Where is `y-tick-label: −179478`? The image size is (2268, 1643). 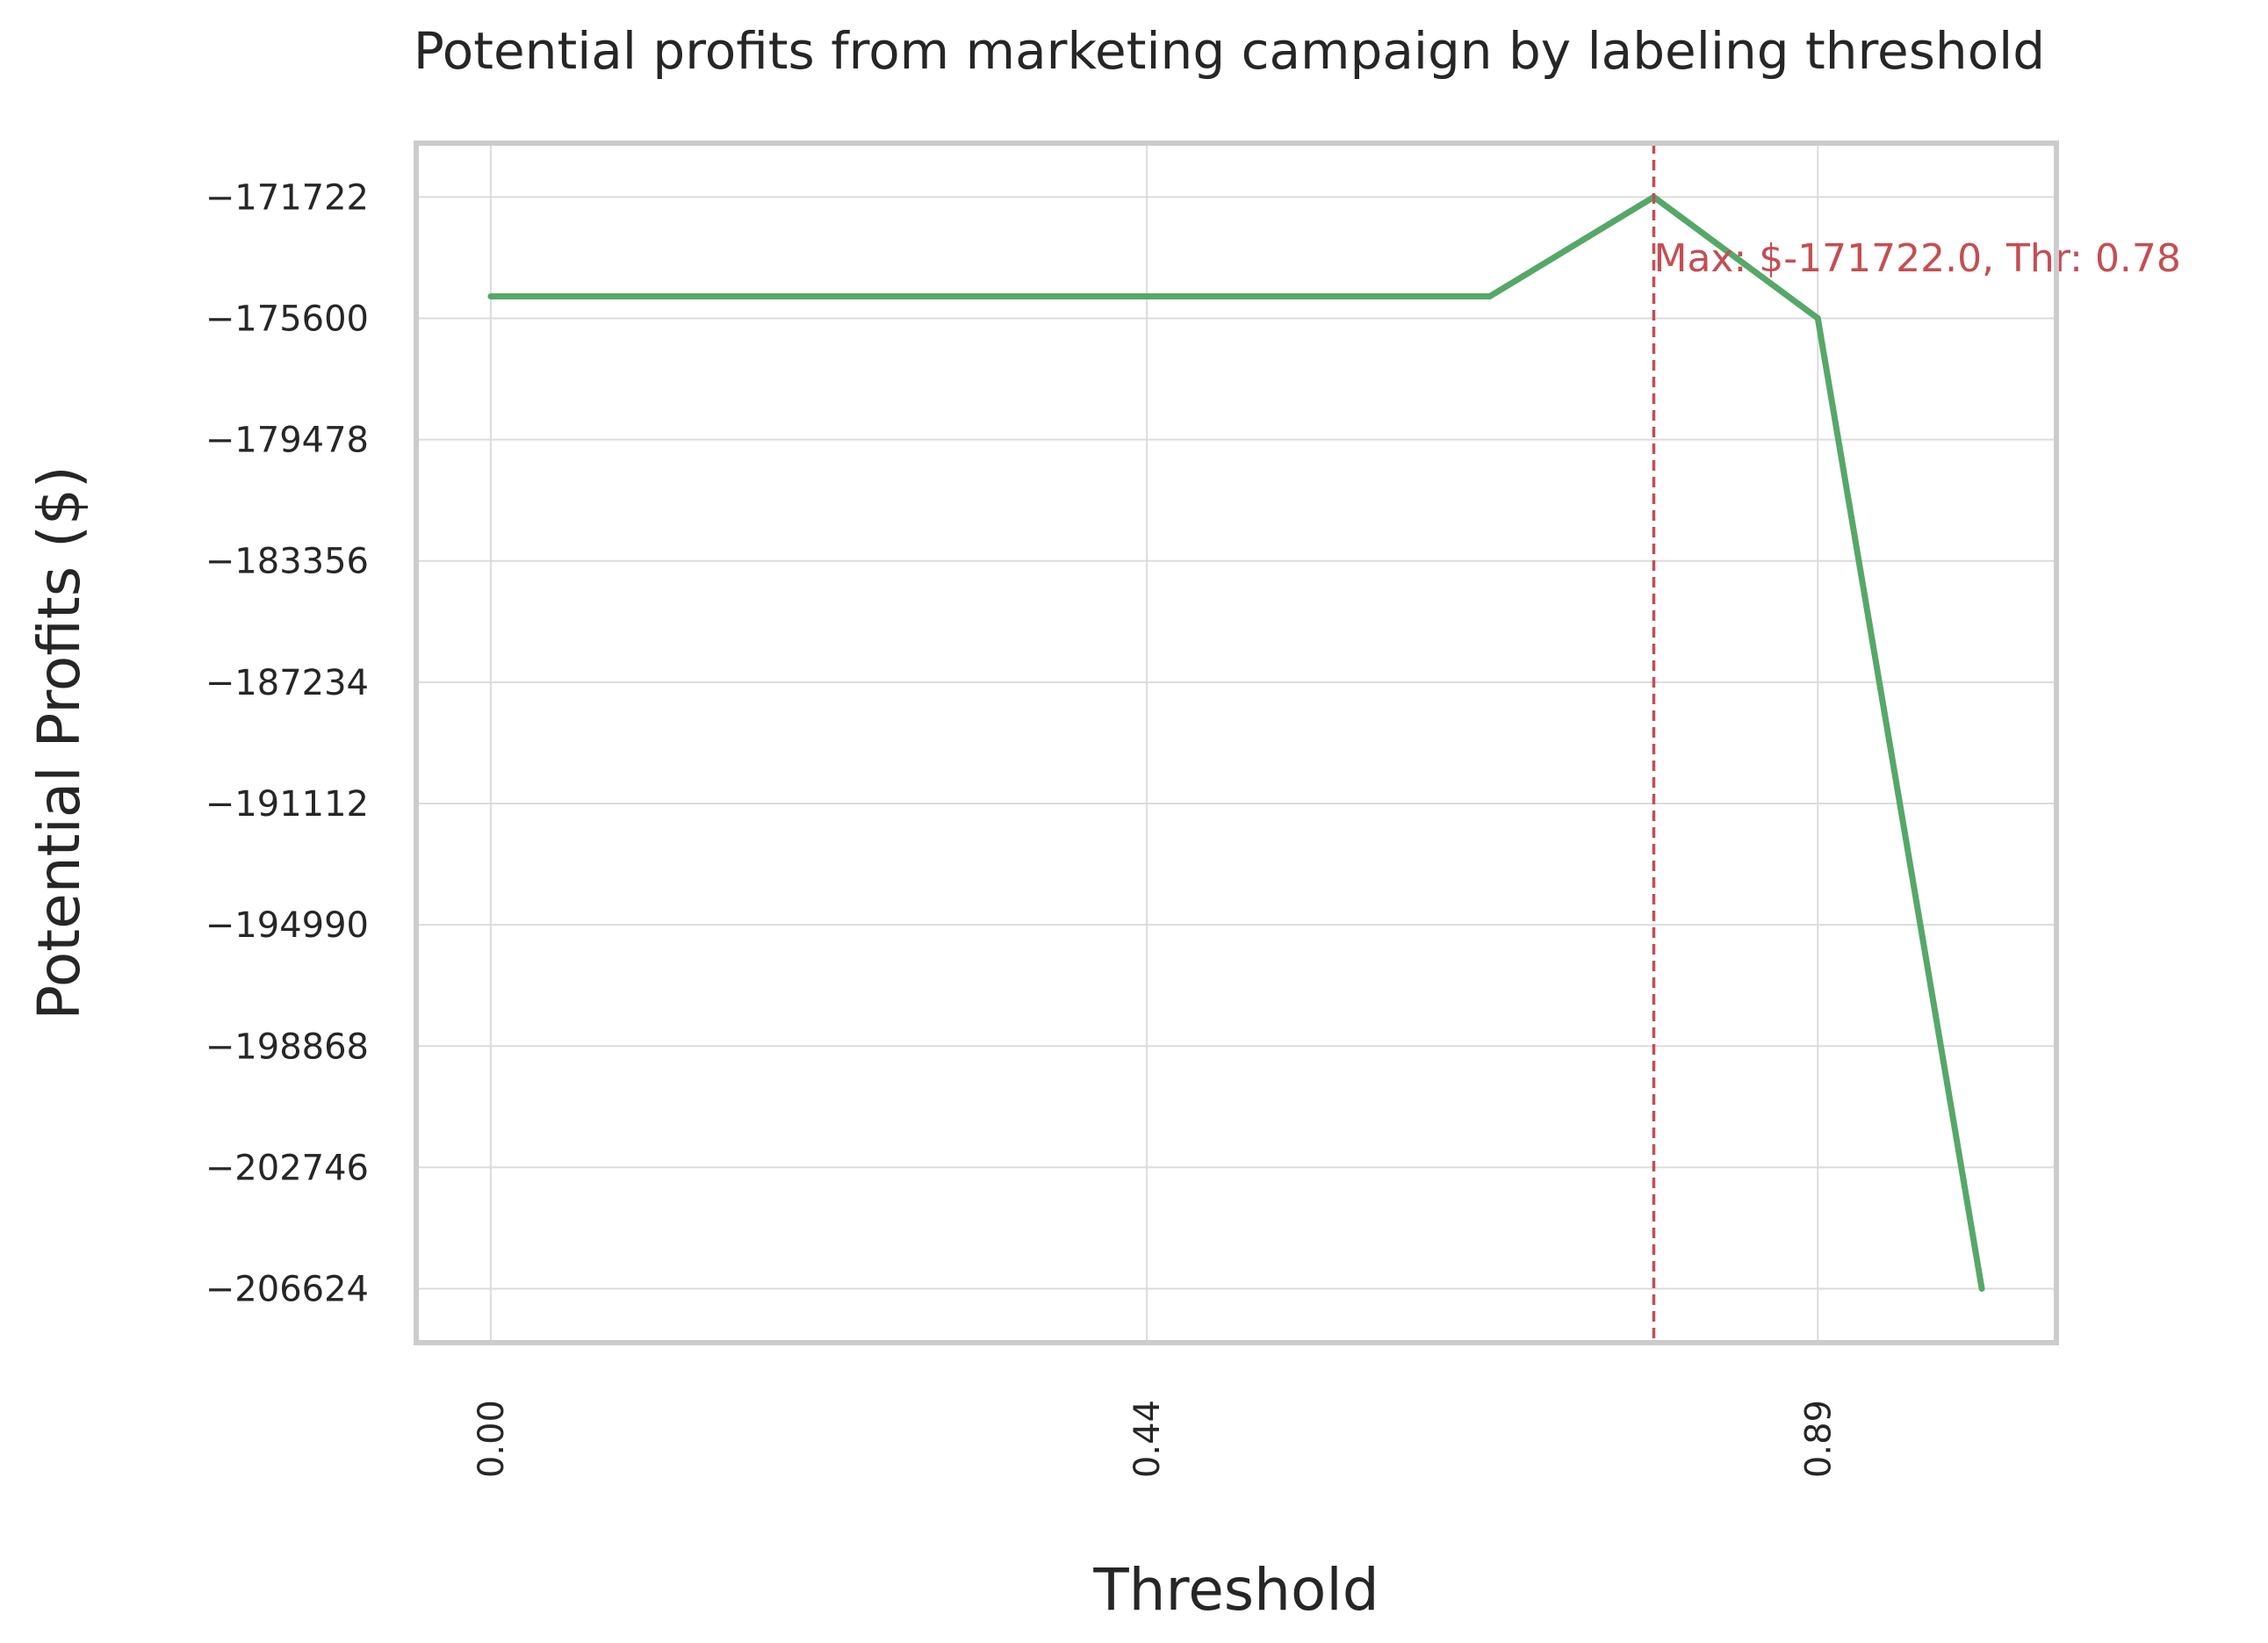
y-tick-label: −179478 is located at coordinates (287, 441).